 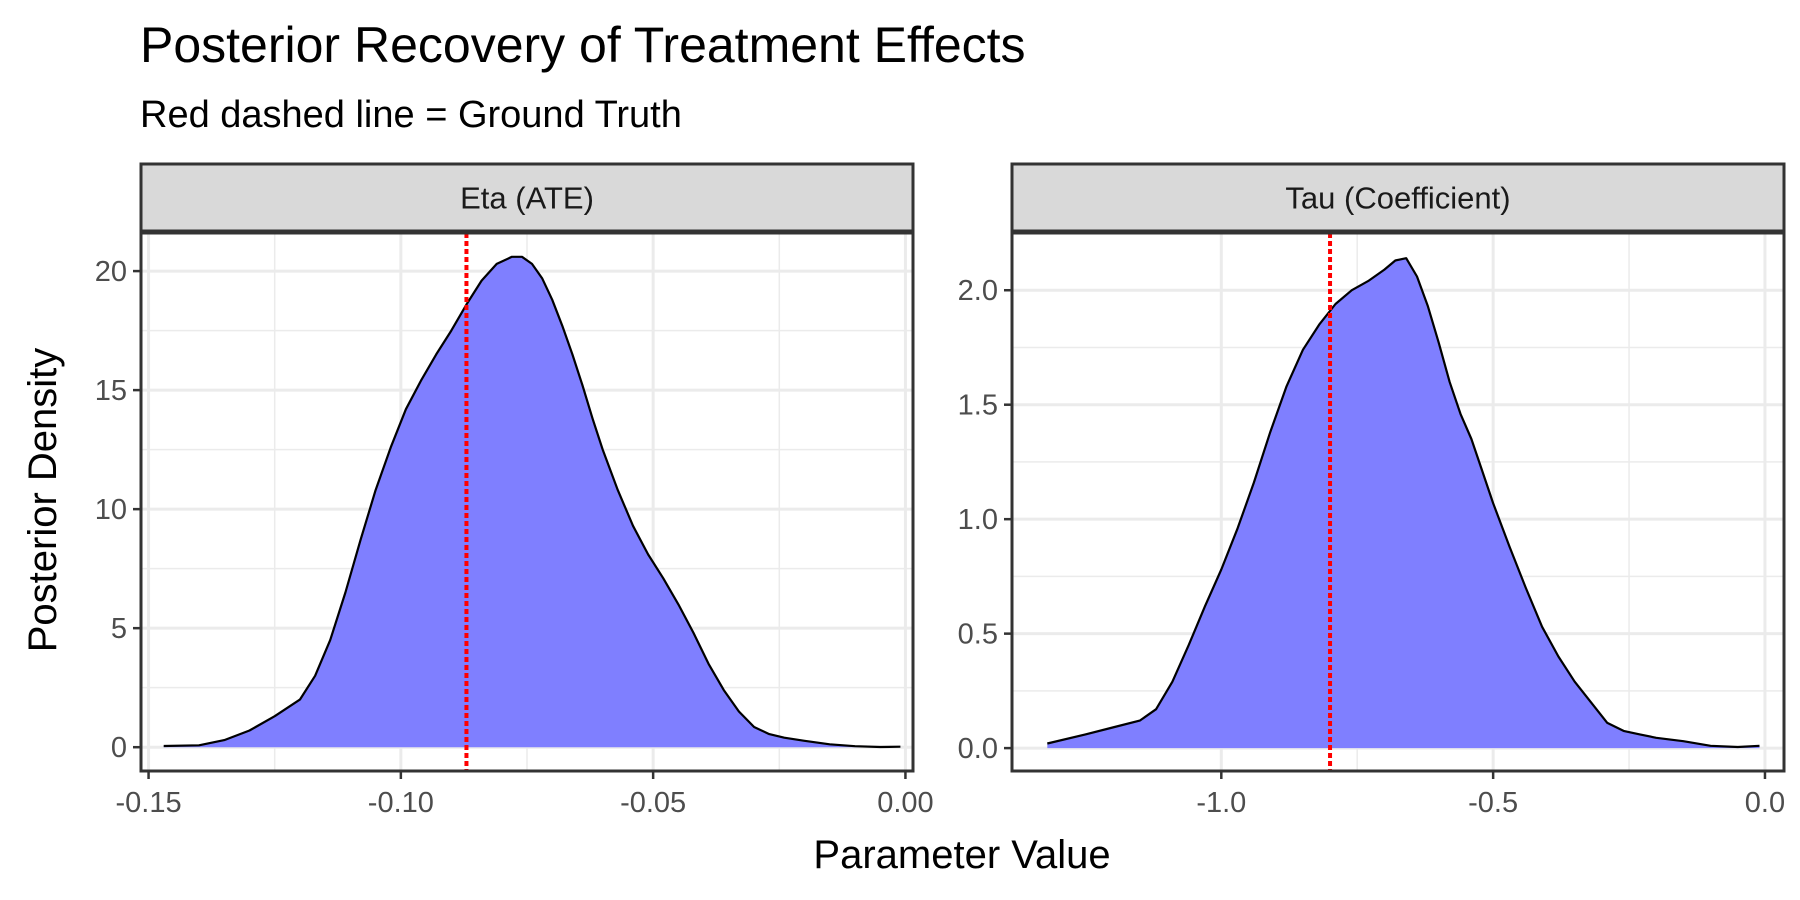 I want to click on x-tick-label: 0.0, so click(x=1765, y=803).